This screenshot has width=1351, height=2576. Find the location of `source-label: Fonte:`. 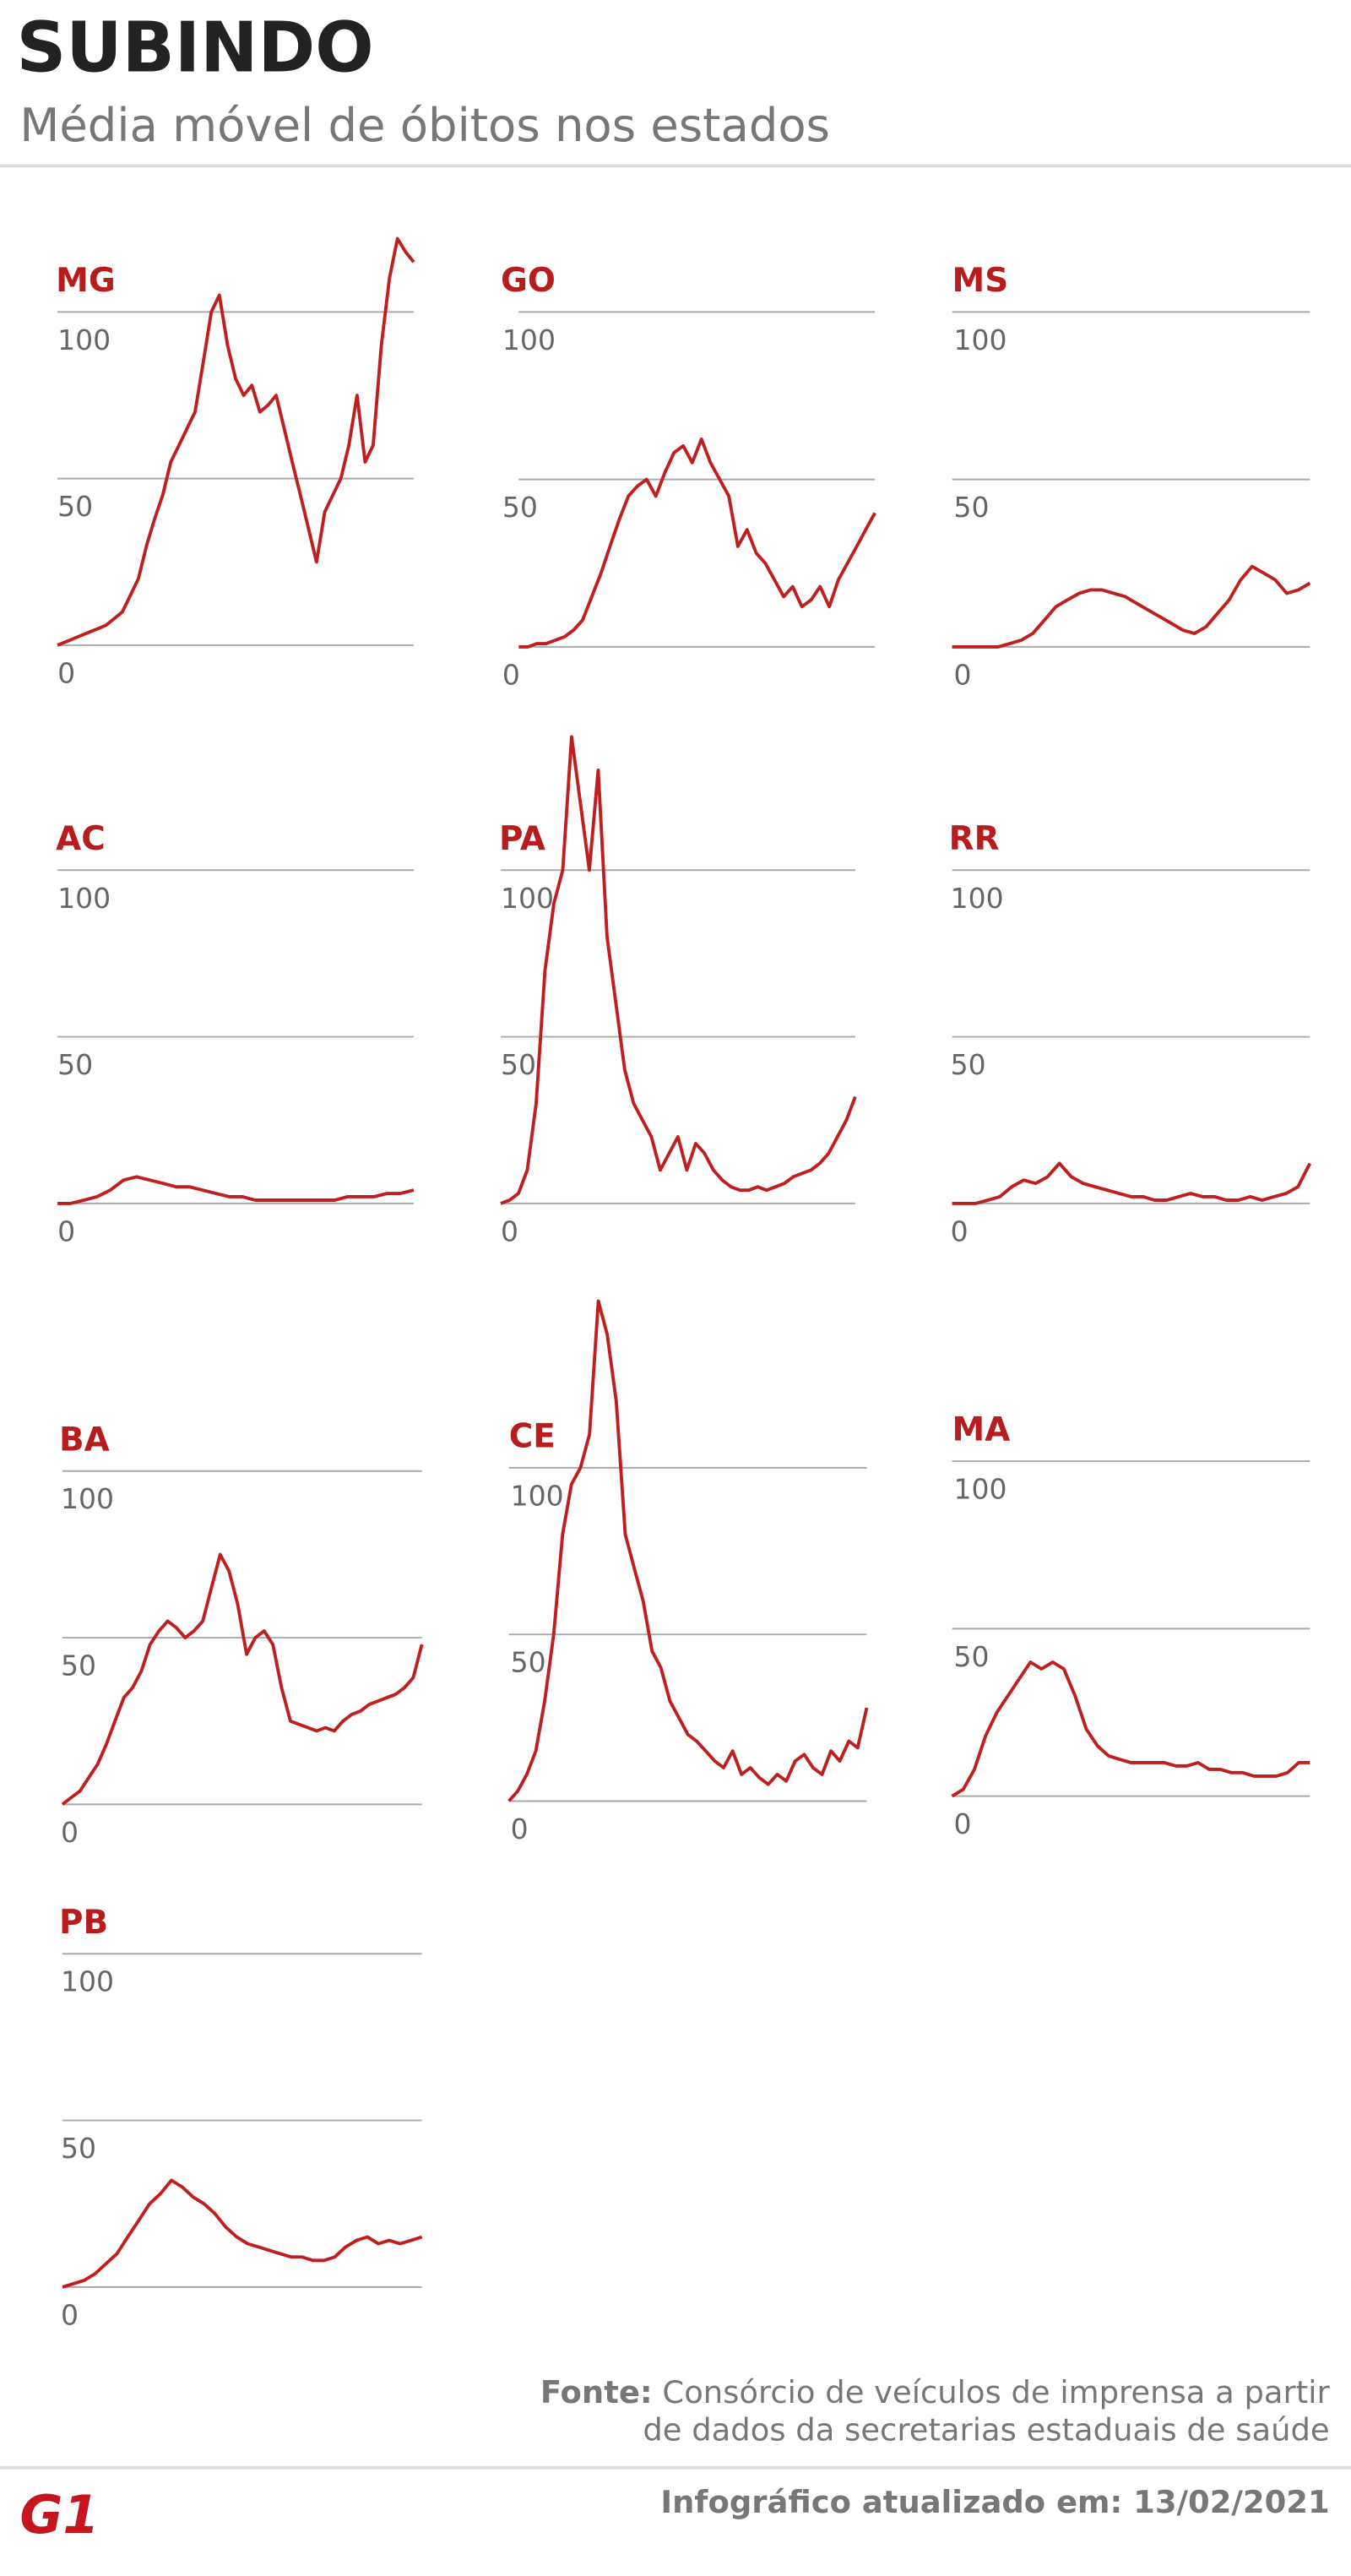

source-label: Fonte: is located at coordinates (596, 2392).